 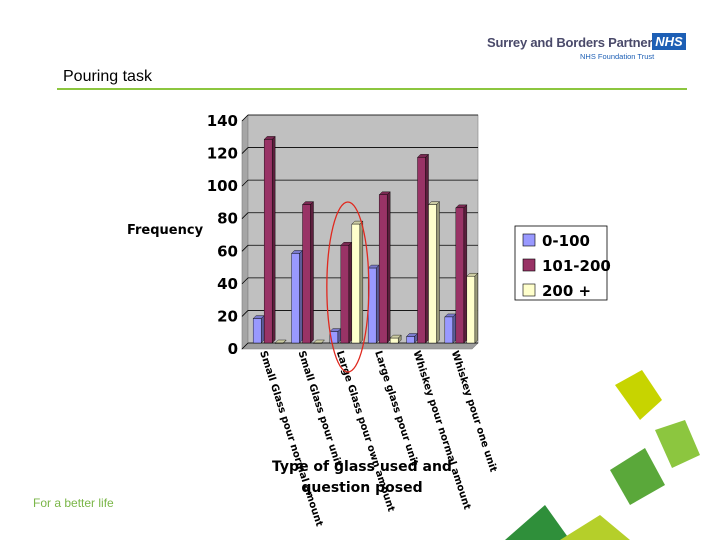 I want to click on title-divider, so click(x=372, y=89).